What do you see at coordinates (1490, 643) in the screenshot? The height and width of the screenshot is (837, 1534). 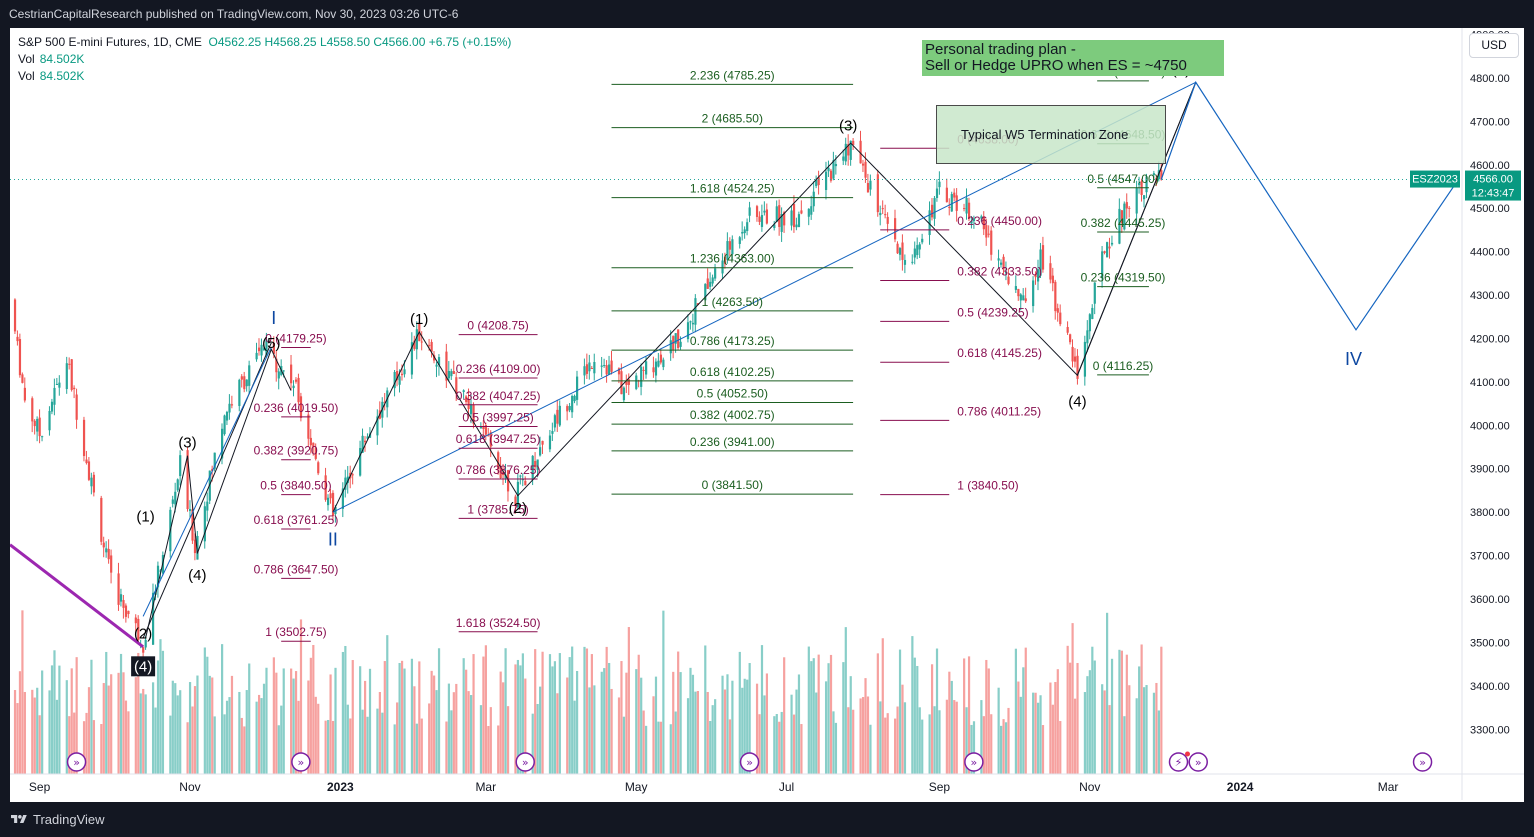 I see `price-tick-label: 3500.00` at bounding box center [1490, 643].